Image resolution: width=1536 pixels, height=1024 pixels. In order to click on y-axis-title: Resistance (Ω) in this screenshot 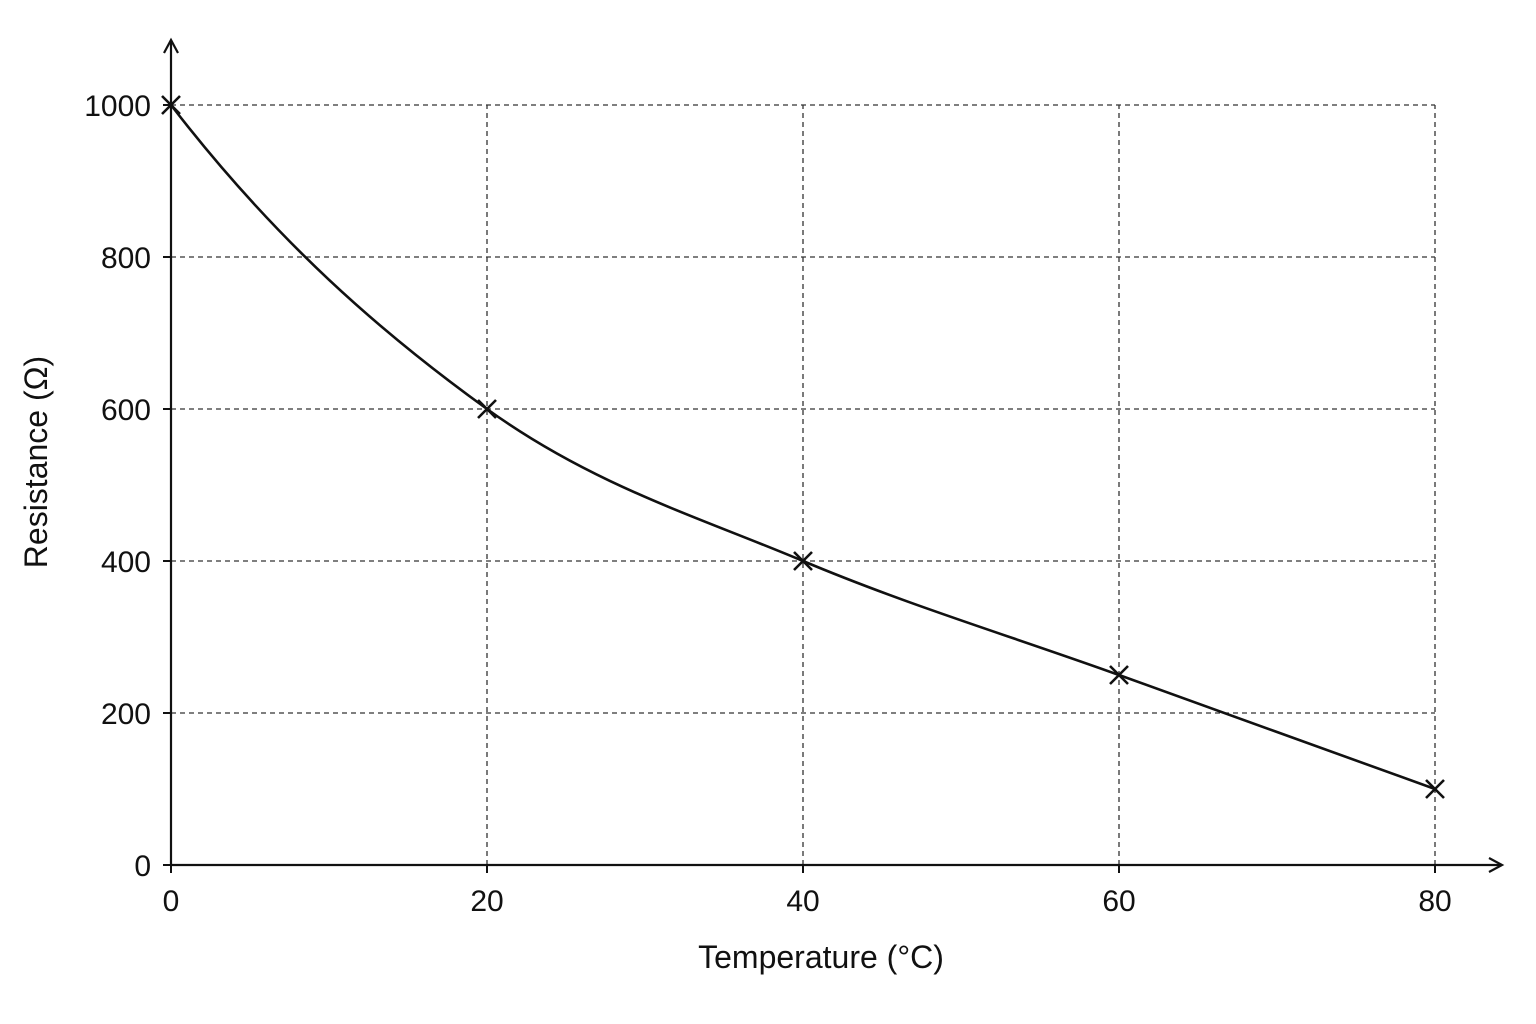, I will do `click(36, 462)`.